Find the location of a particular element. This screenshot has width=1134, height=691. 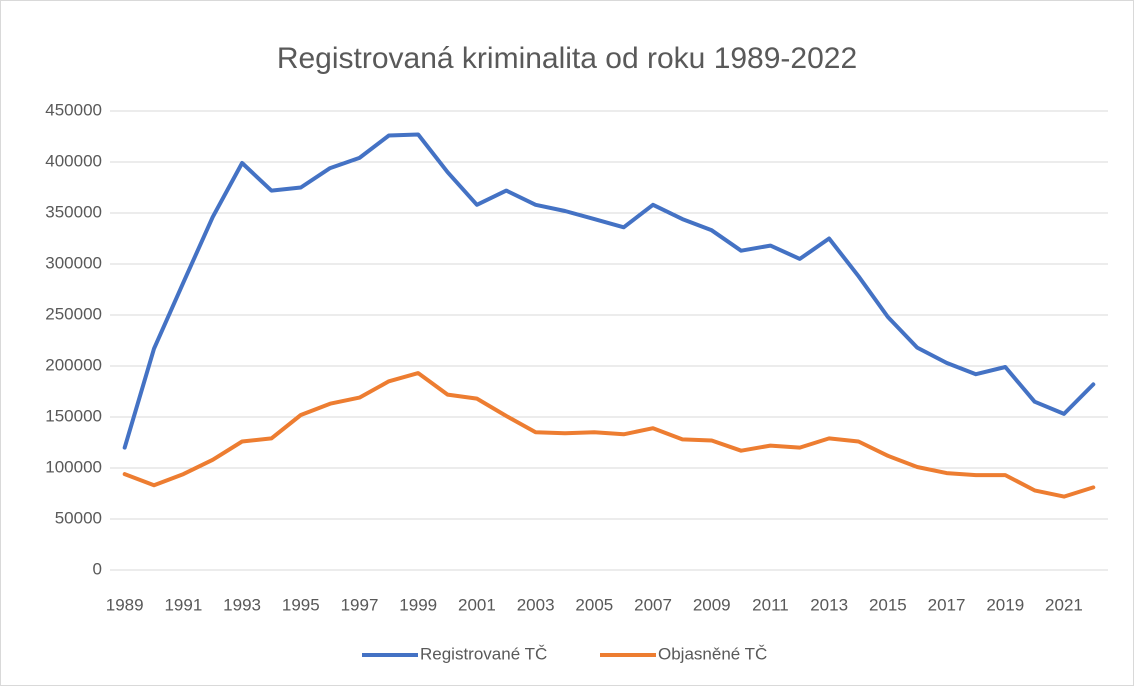

y-tick-label: 50000 is located at coordinates (78, 517).